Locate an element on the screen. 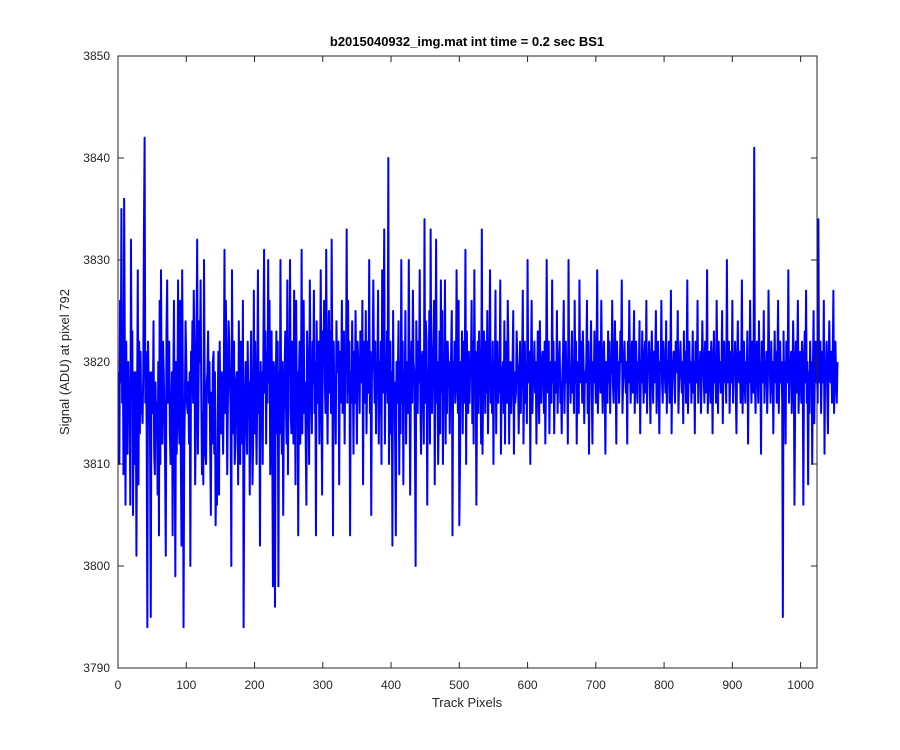  x-tick-label: 1000 is located at coordinates (800, 685).